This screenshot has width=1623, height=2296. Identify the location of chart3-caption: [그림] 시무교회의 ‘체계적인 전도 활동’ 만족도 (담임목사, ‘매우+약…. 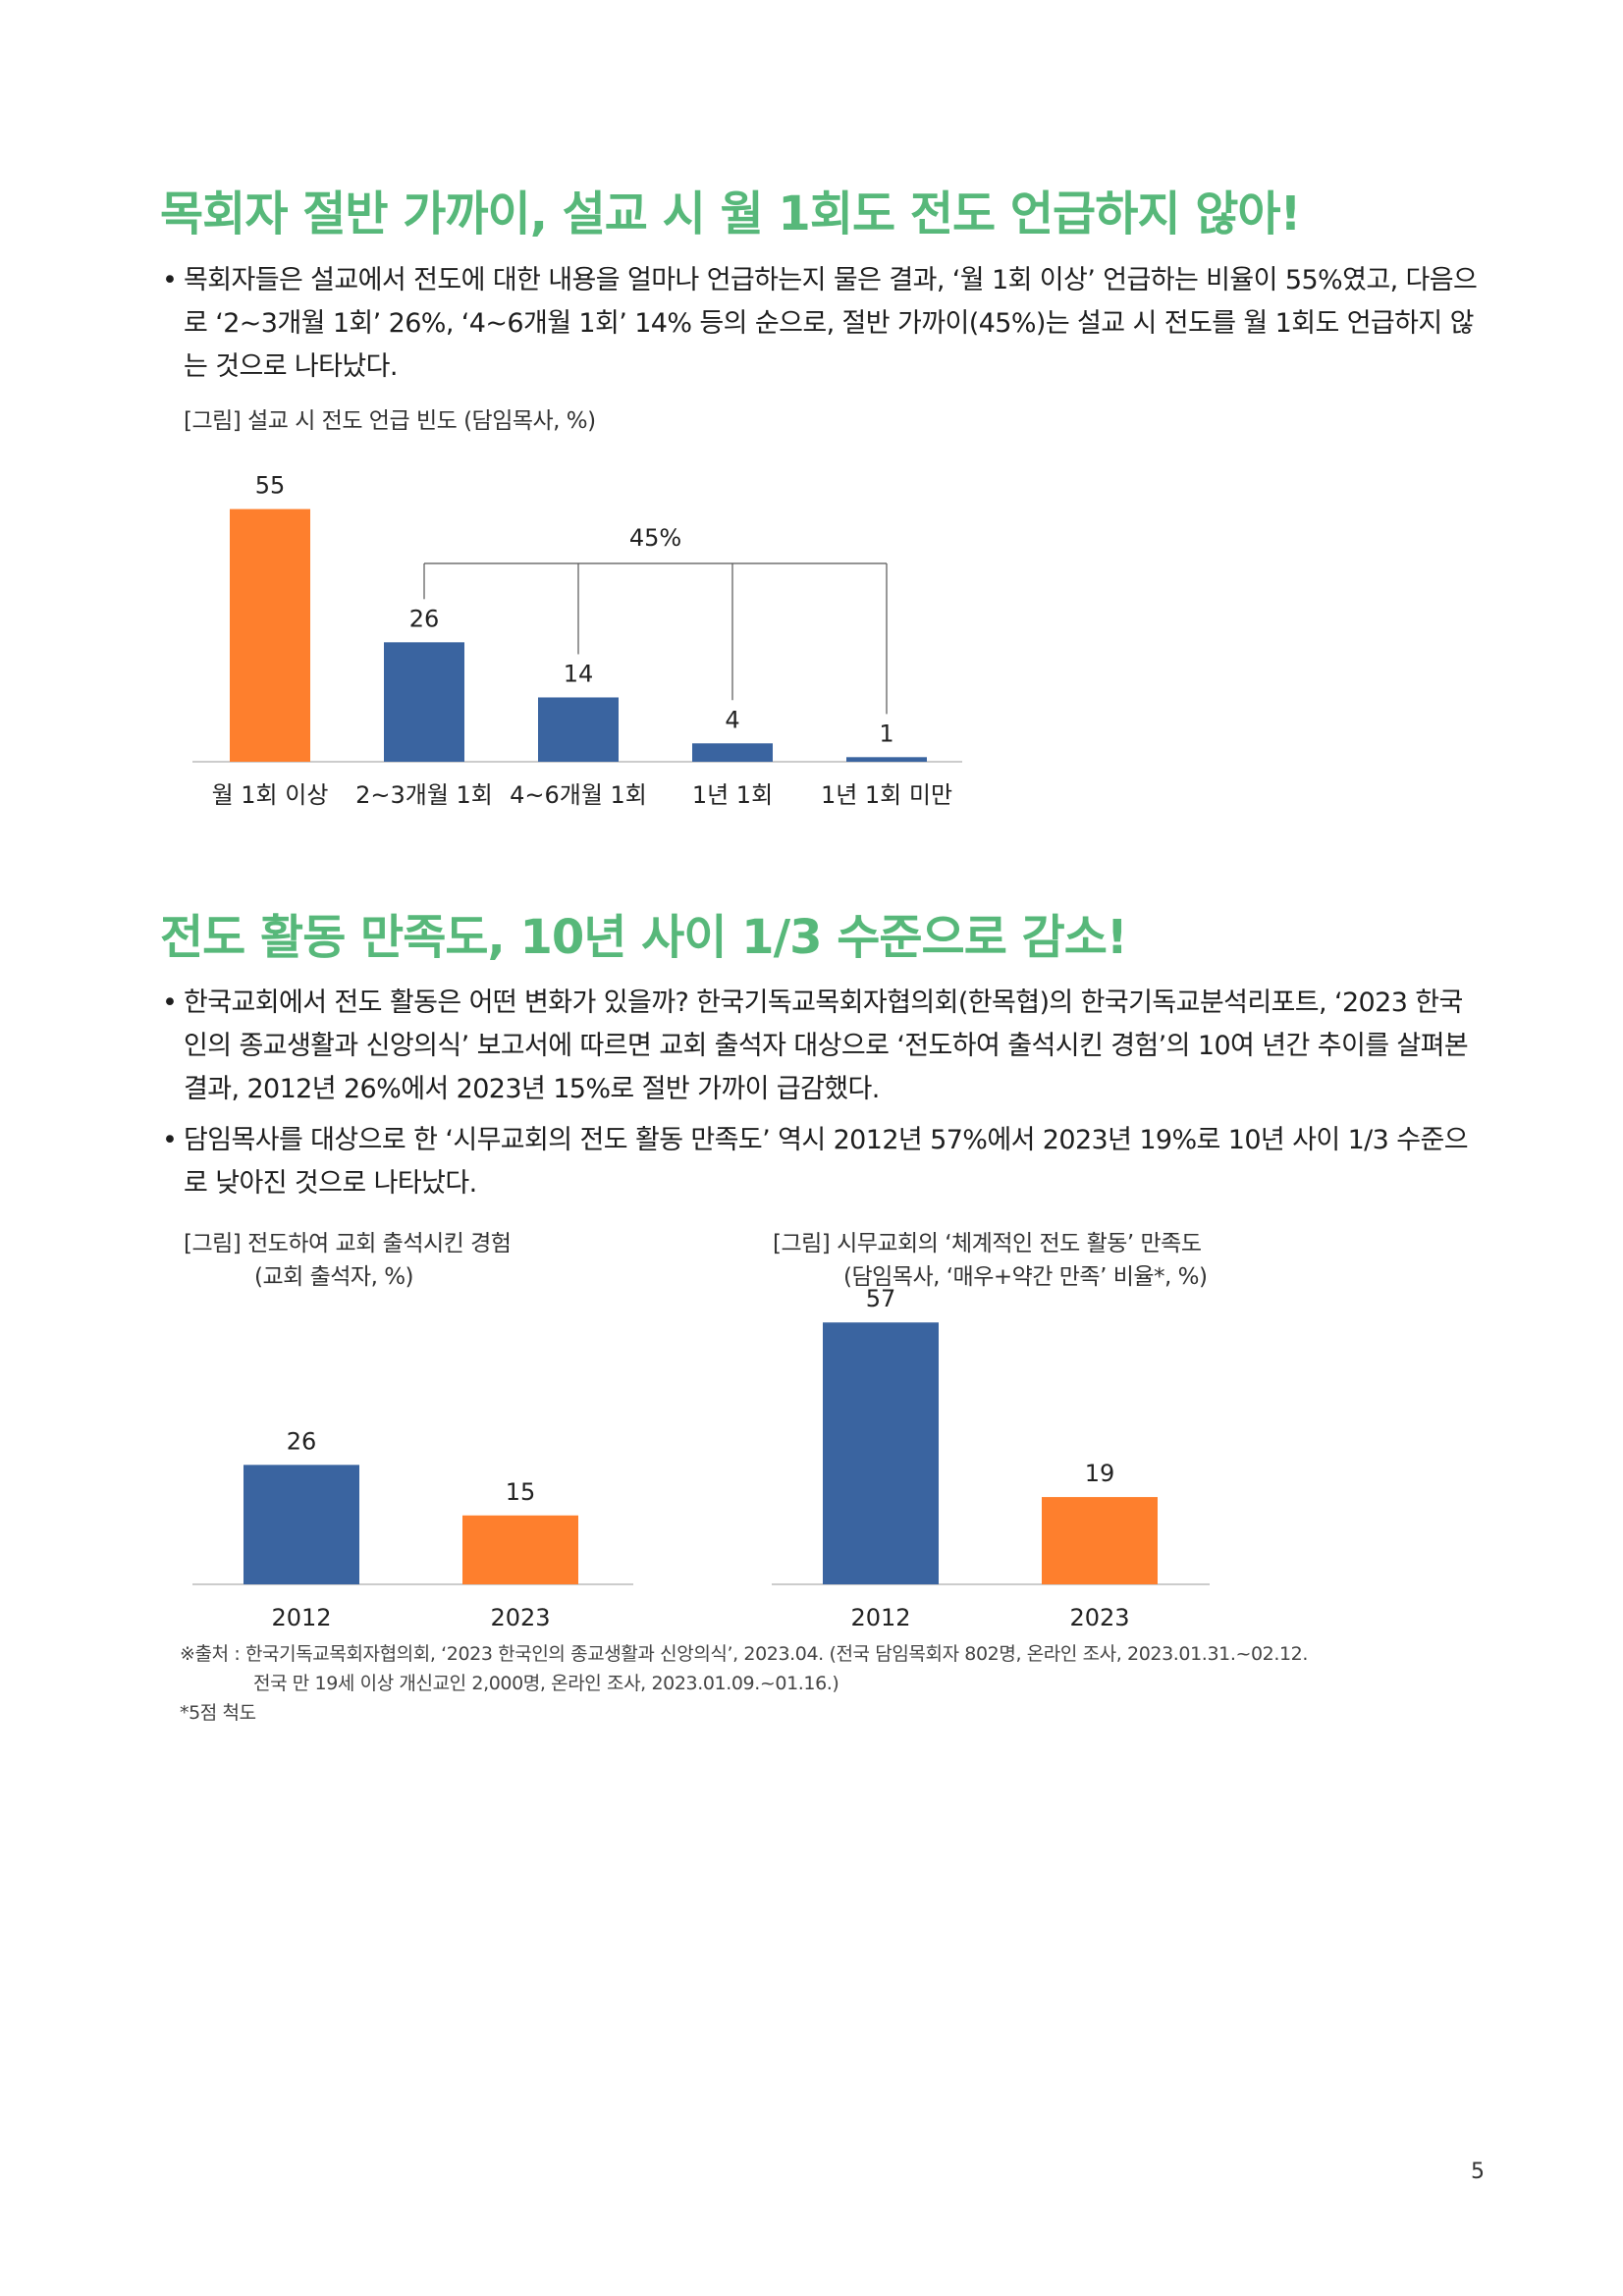
(990, 1260).